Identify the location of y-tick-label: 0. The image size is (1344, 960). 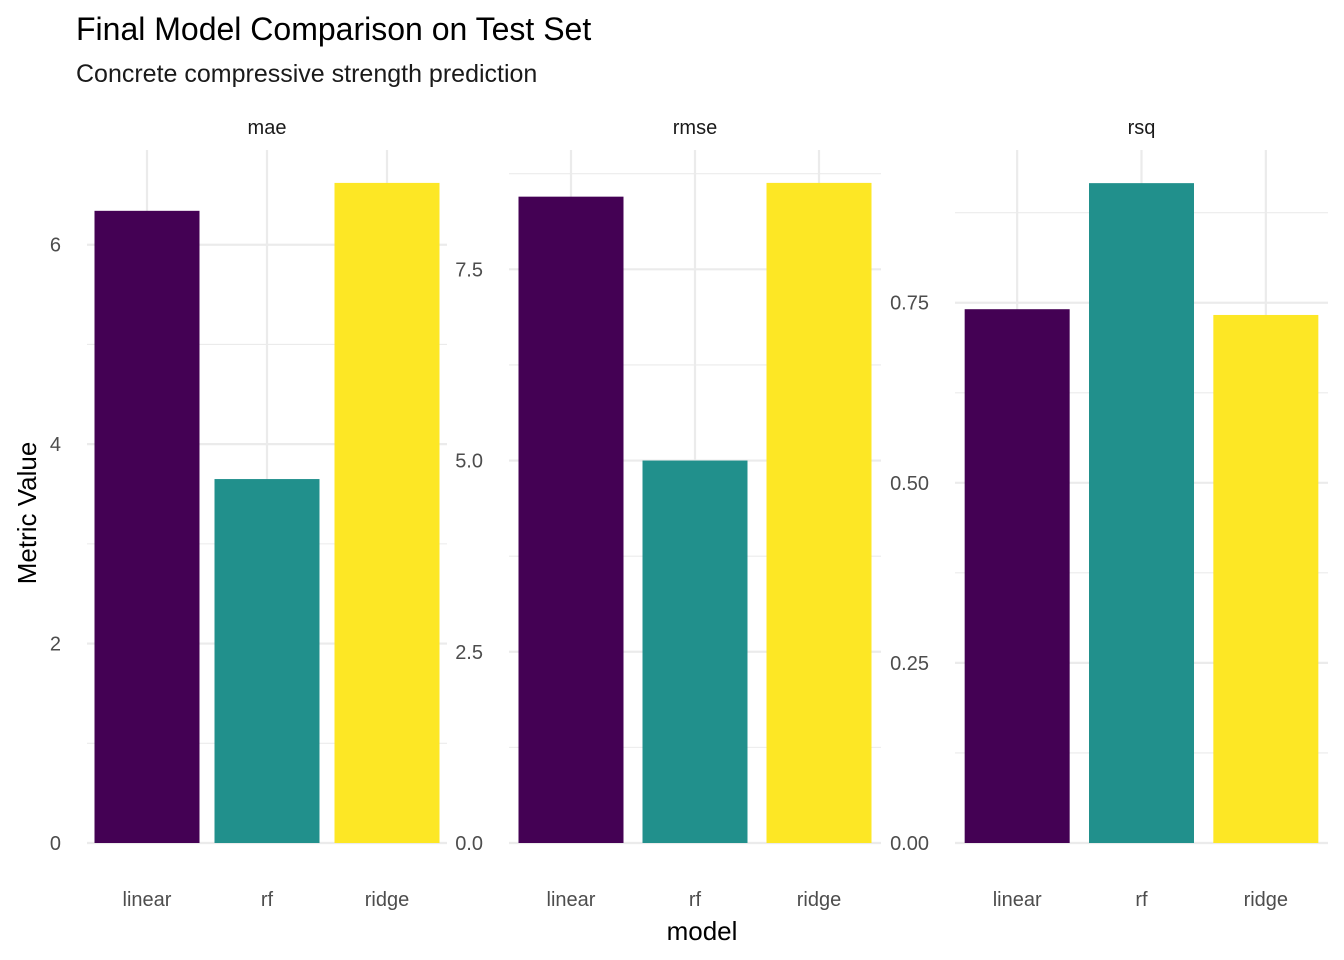
(55, 844).